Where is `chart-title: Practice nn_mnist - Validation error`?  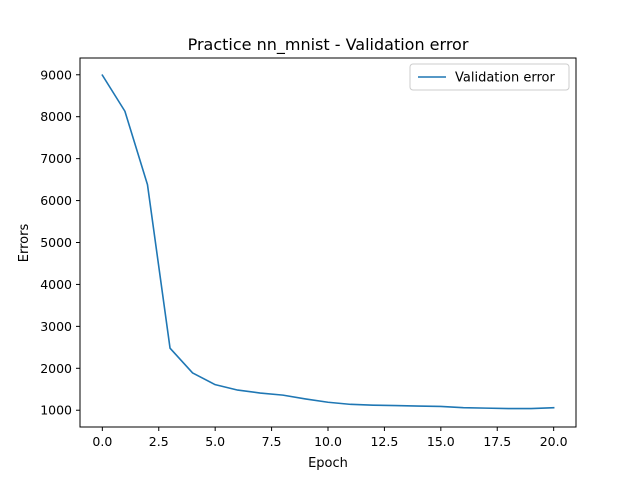 chart-title: Practice nn_mnist - Validation error is located at coordinates (328, 45).